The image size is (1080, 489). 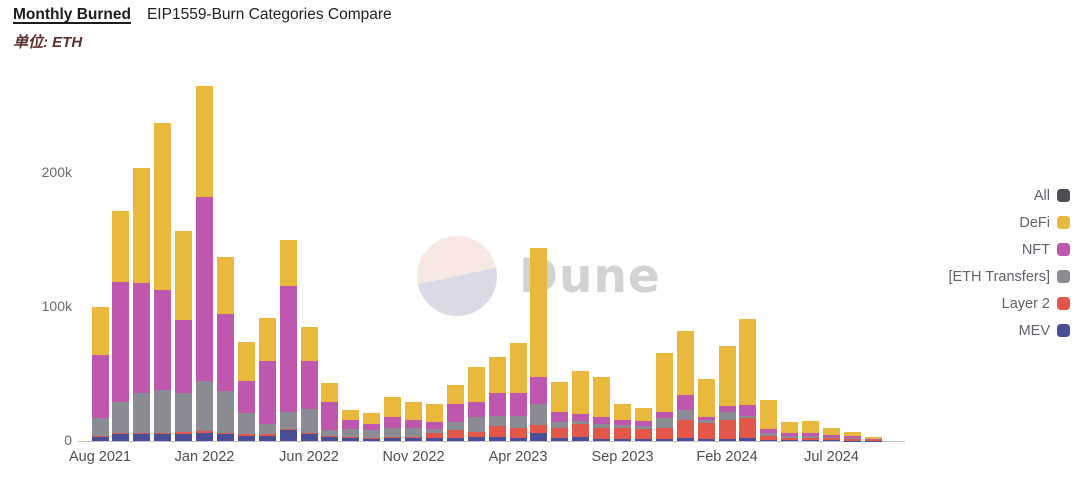 What do you see at coordinates (309, 384) in the screenshot?
I see `bar-jun-2022` at bounding box center [309, 384].